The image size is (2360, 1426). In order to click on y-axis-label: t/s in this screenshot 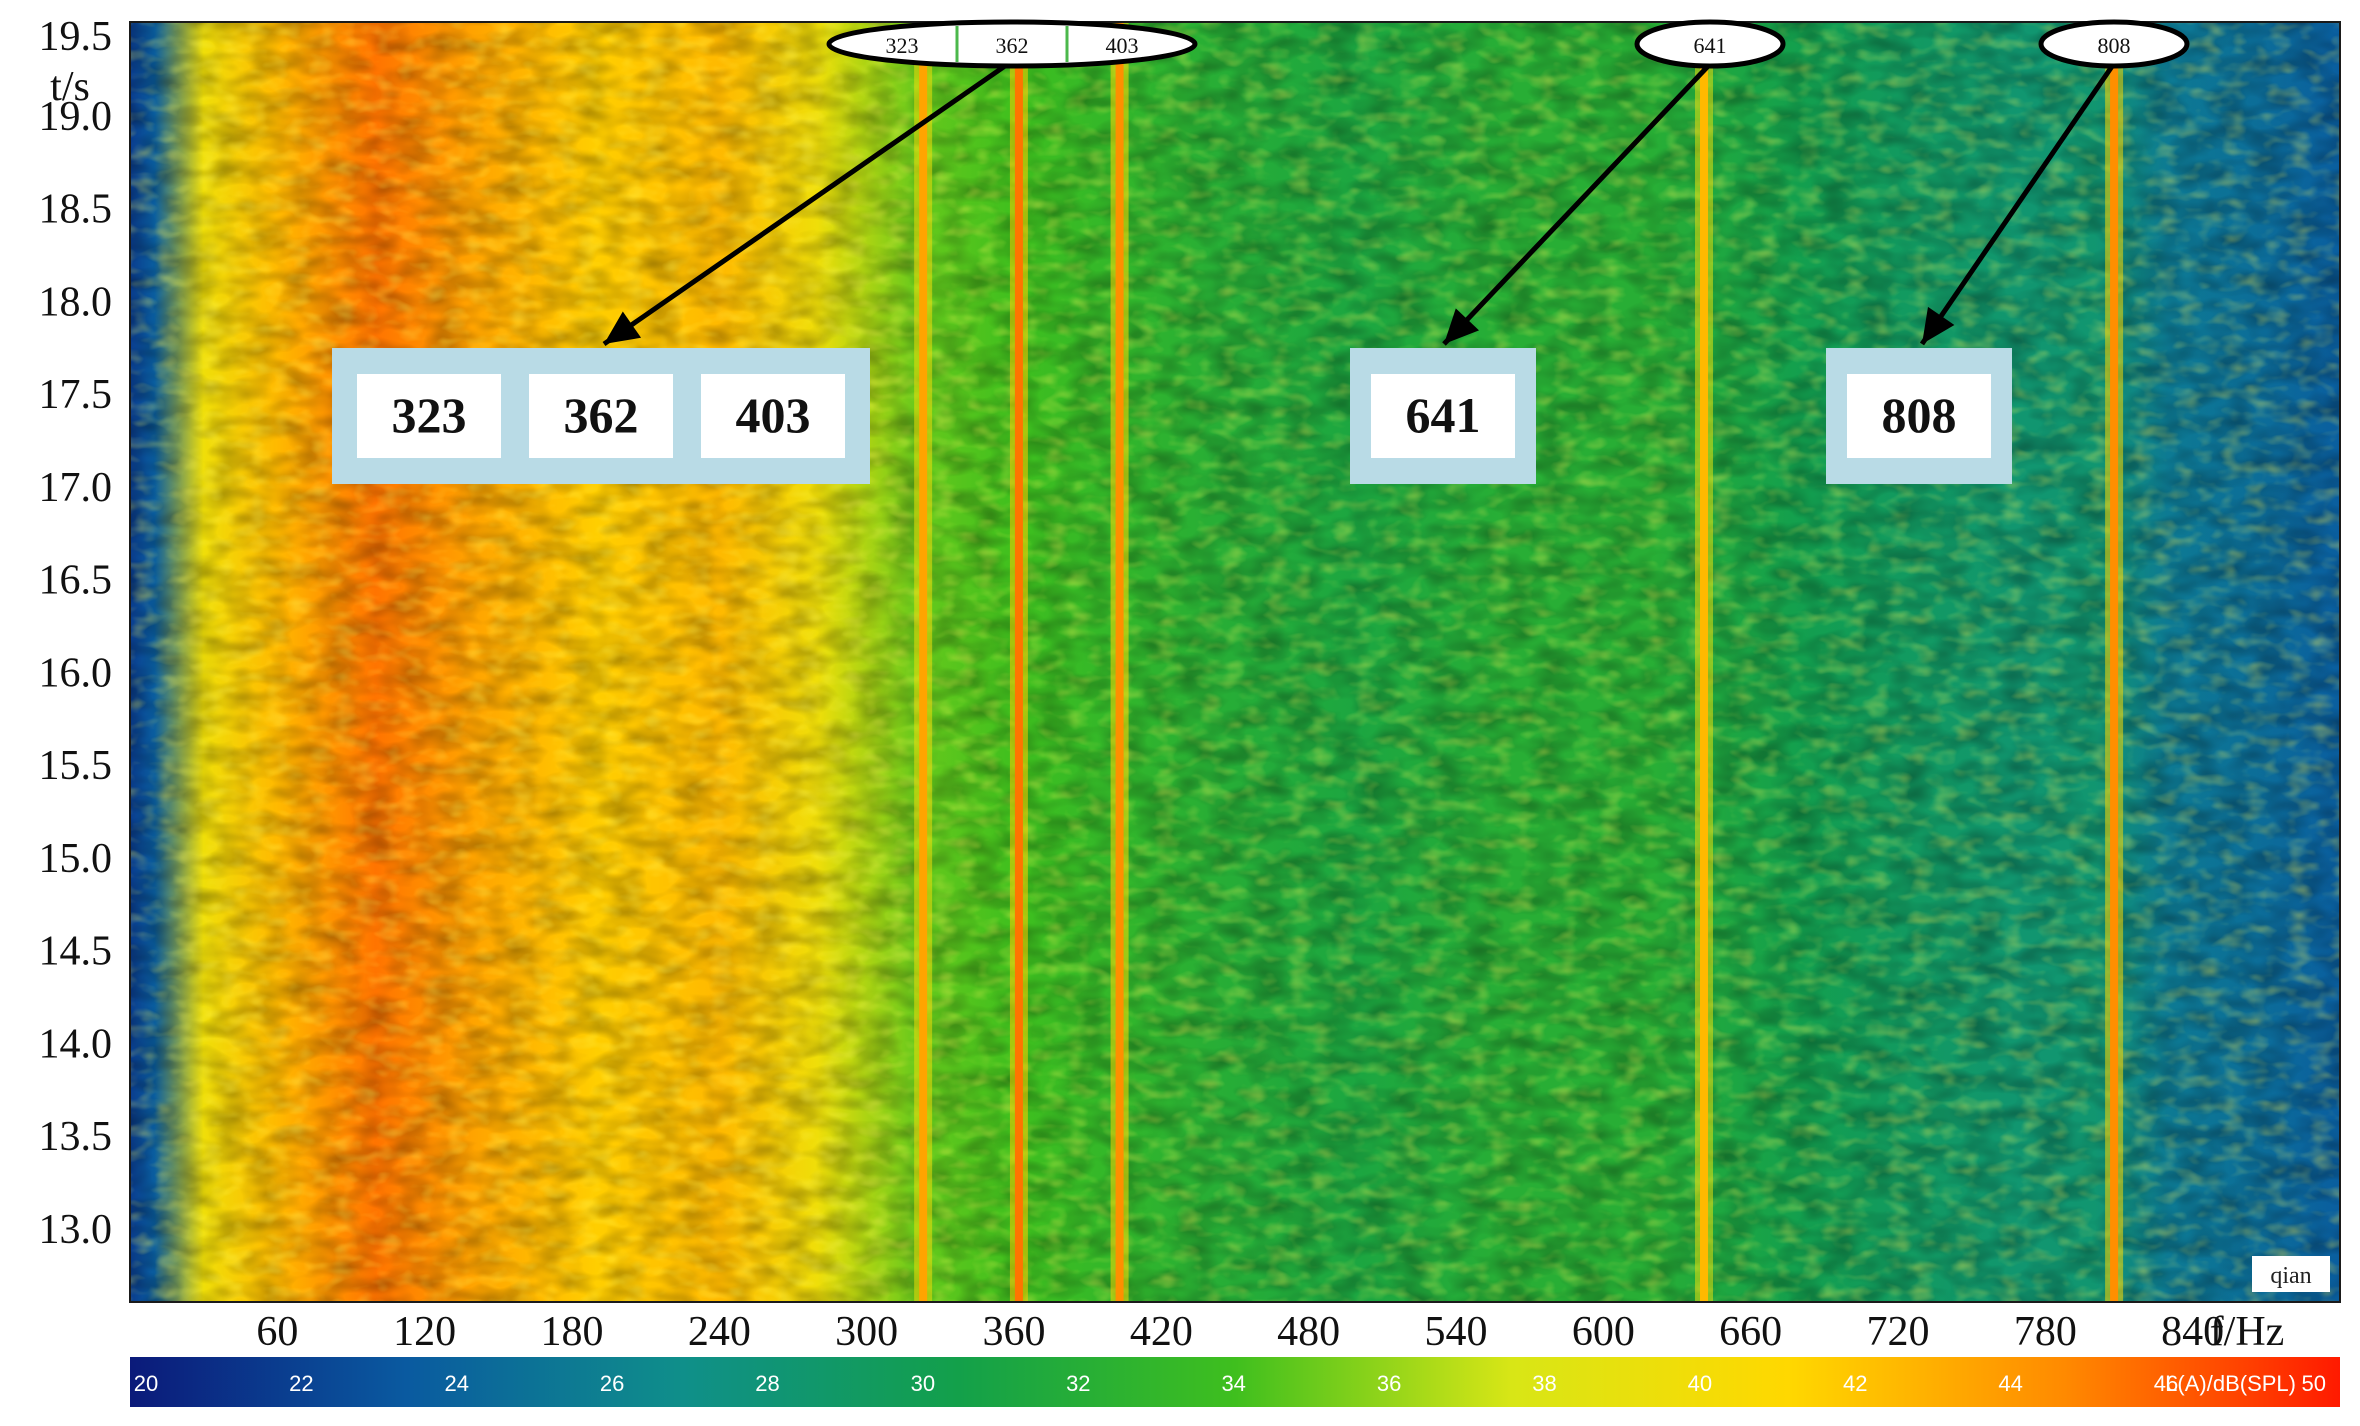, I will do `click(70, 87)`.